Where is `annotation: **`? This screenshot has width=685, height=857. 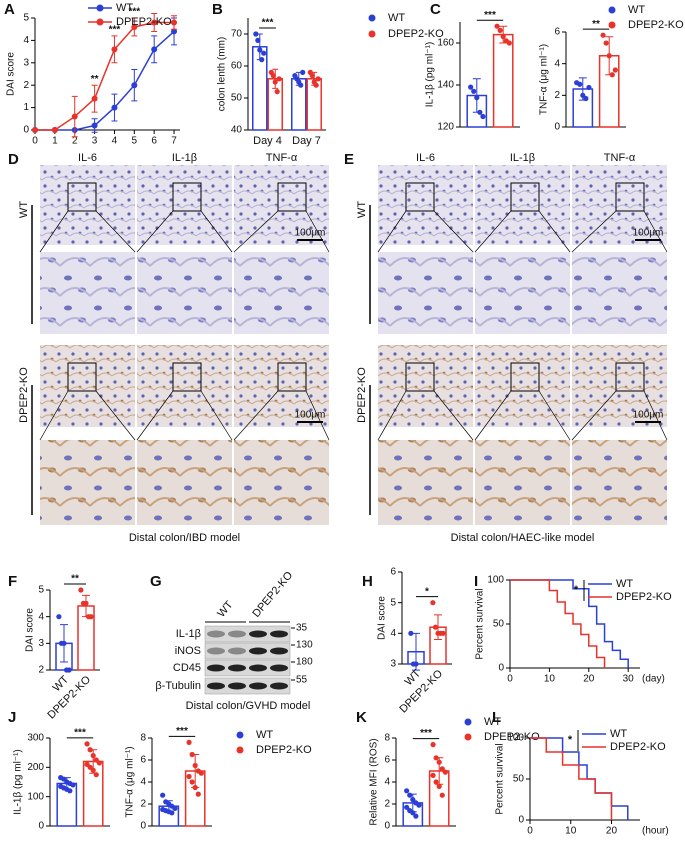 annotation: ** is located at coordinates (95, 79).